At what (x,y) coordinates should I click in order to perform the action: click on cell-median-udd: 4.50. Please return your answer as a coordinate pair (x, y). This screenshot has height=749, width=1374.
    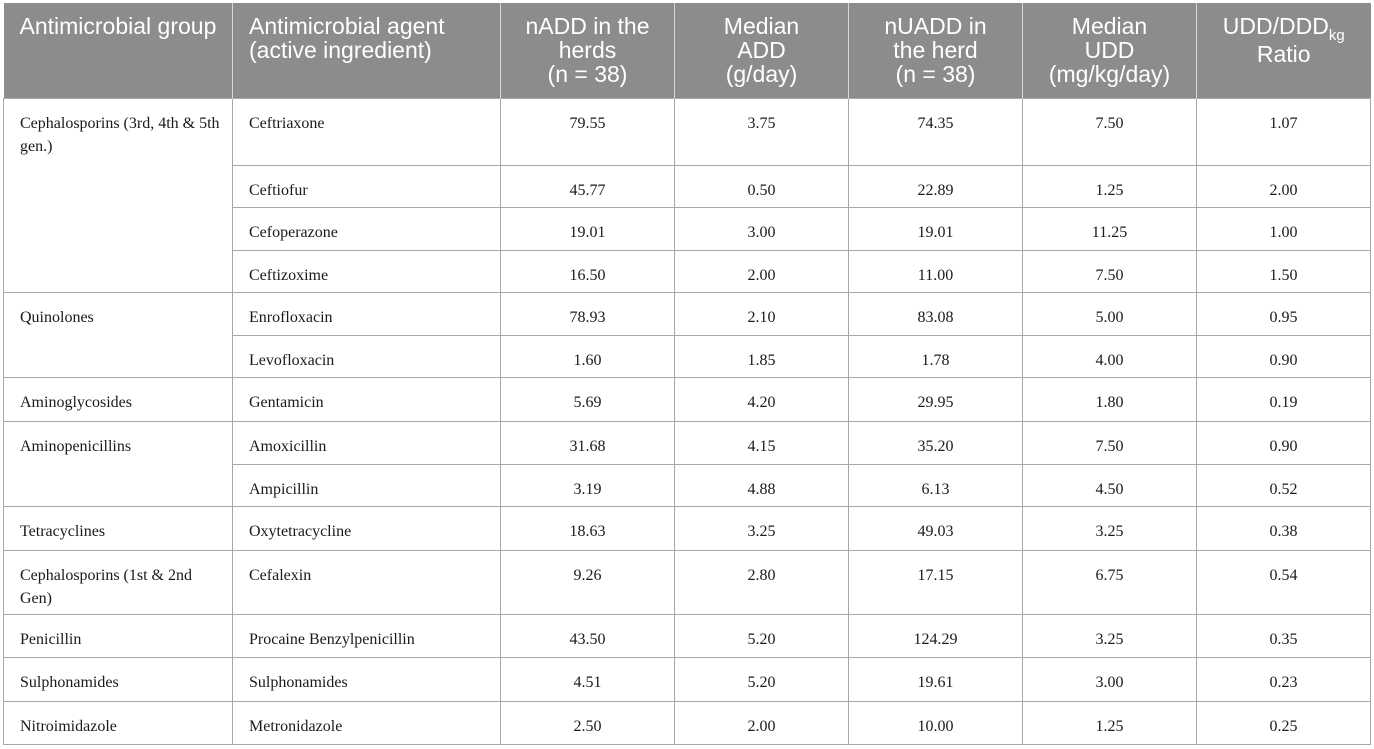
    Looking at the image, I should click on (1109, 485).